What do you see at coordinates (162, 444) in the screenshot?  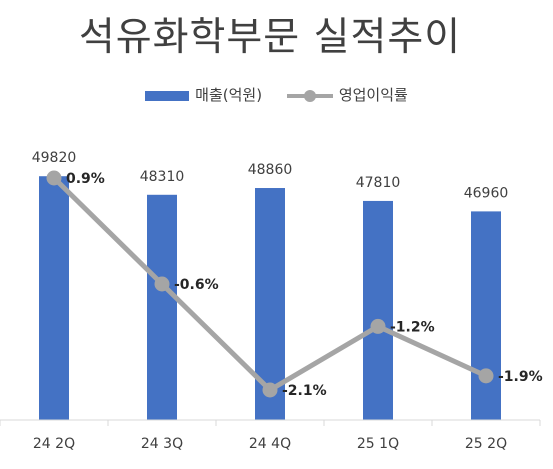 I see `x-tick-label: 24 3Q` at bounding box center [162, 444].